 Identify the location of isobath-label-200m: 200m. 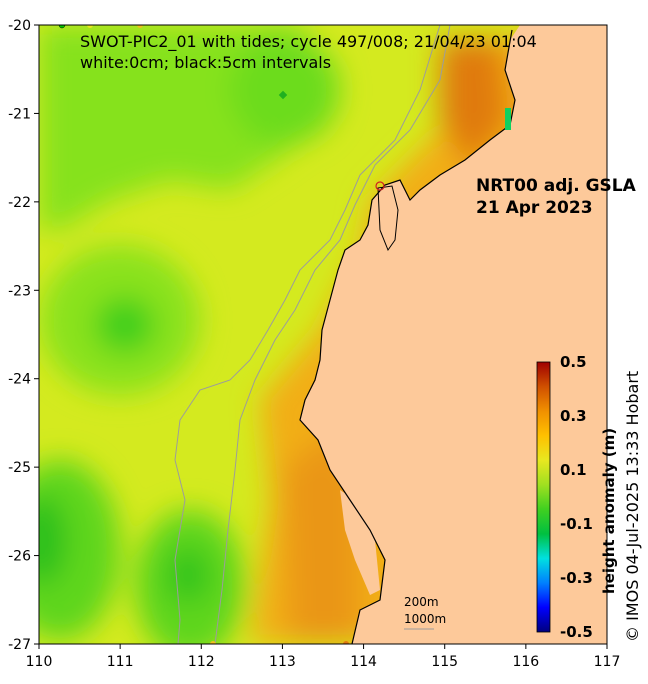
(421, 602).